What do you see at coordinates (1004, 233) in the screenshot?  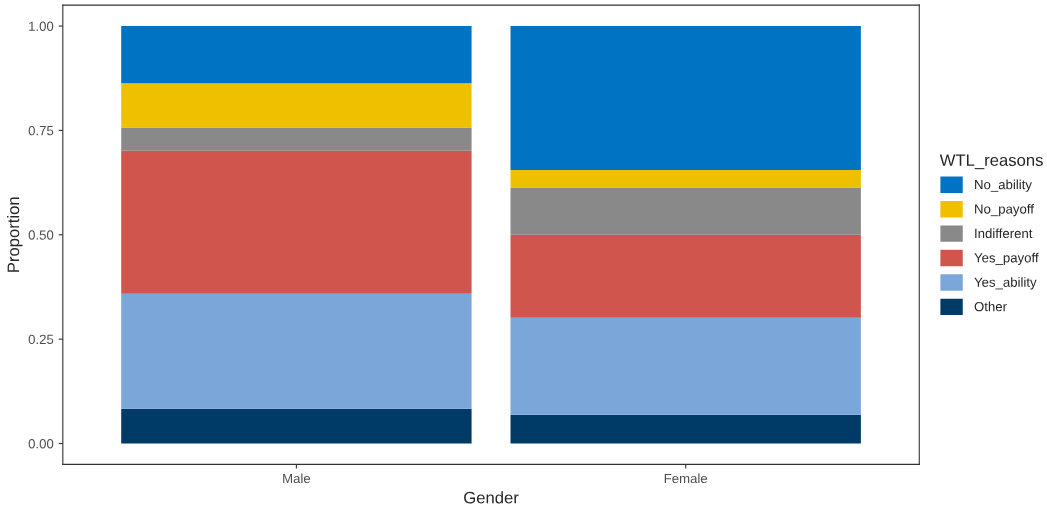 I see `legend-label: Indifferent` at bounding box center [1004, 233].